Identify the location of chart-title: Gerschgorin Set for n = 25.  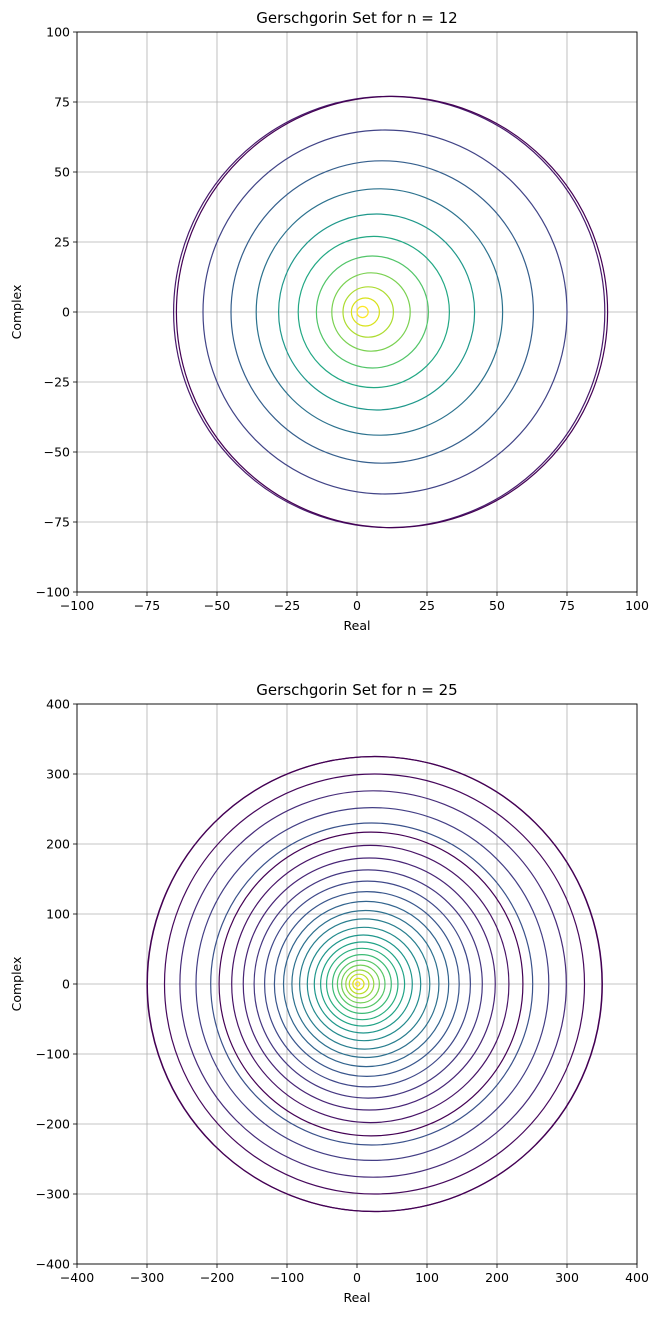
(356, 690).